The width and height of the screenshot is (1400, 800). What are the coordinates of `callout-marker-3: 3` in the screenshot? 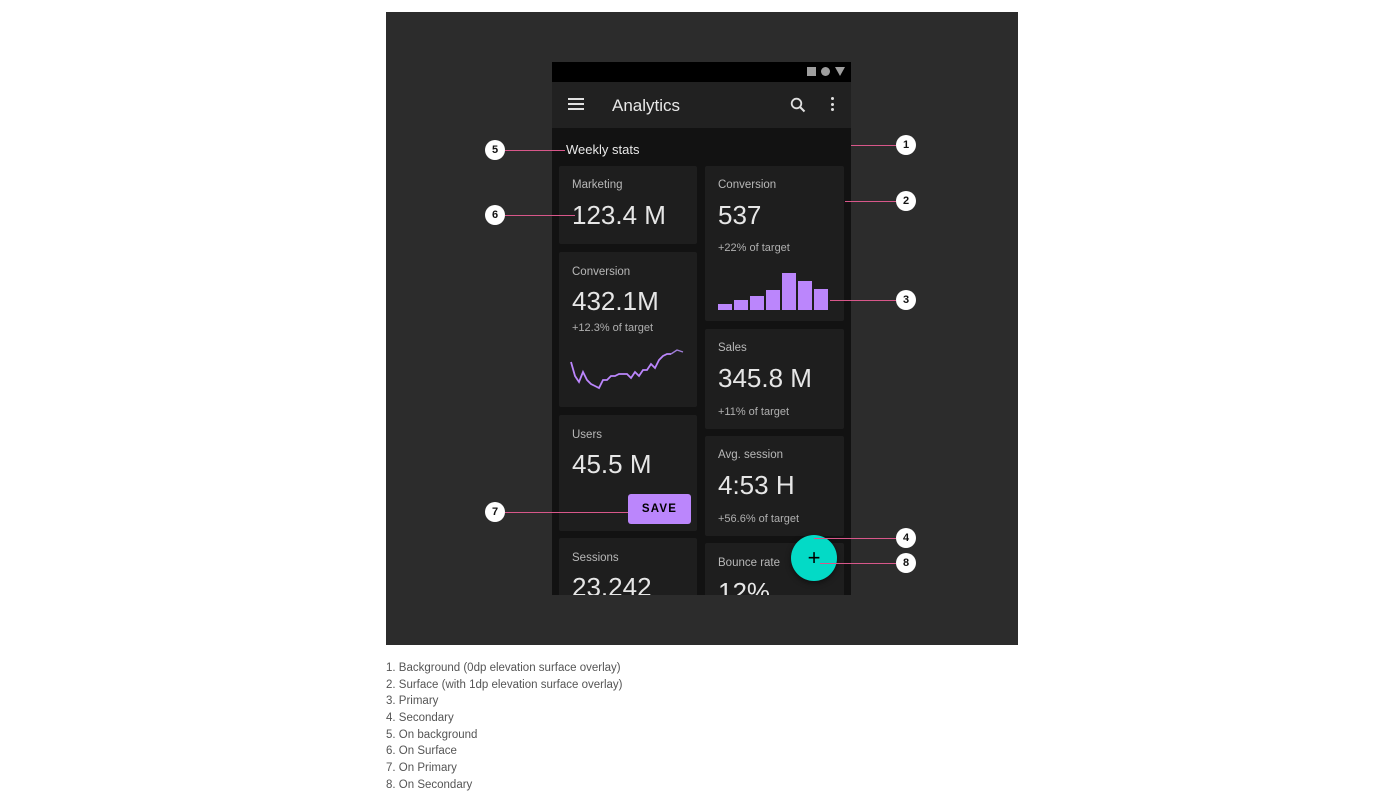 It's located at (906, 300).